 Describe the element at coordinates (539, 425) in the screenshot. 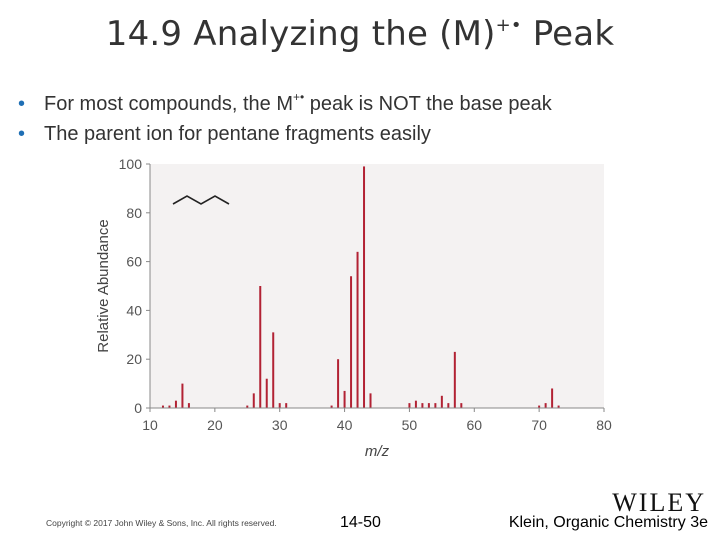

I see `x-tick-label: 70` at that location.